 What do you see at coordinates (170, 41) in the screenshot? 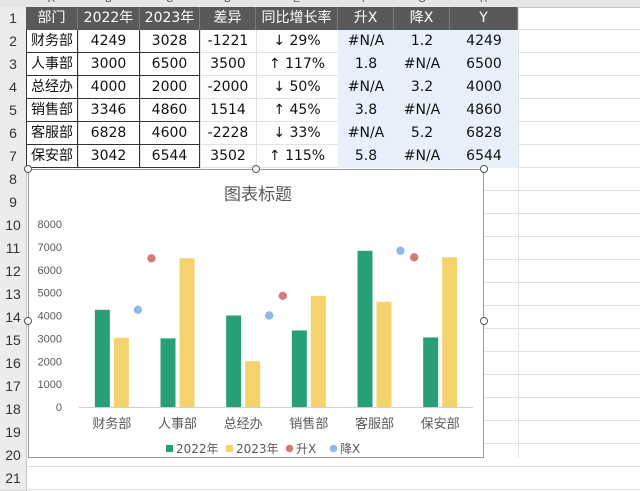
I see `cell: 3028` at bounding box center [170, 41].